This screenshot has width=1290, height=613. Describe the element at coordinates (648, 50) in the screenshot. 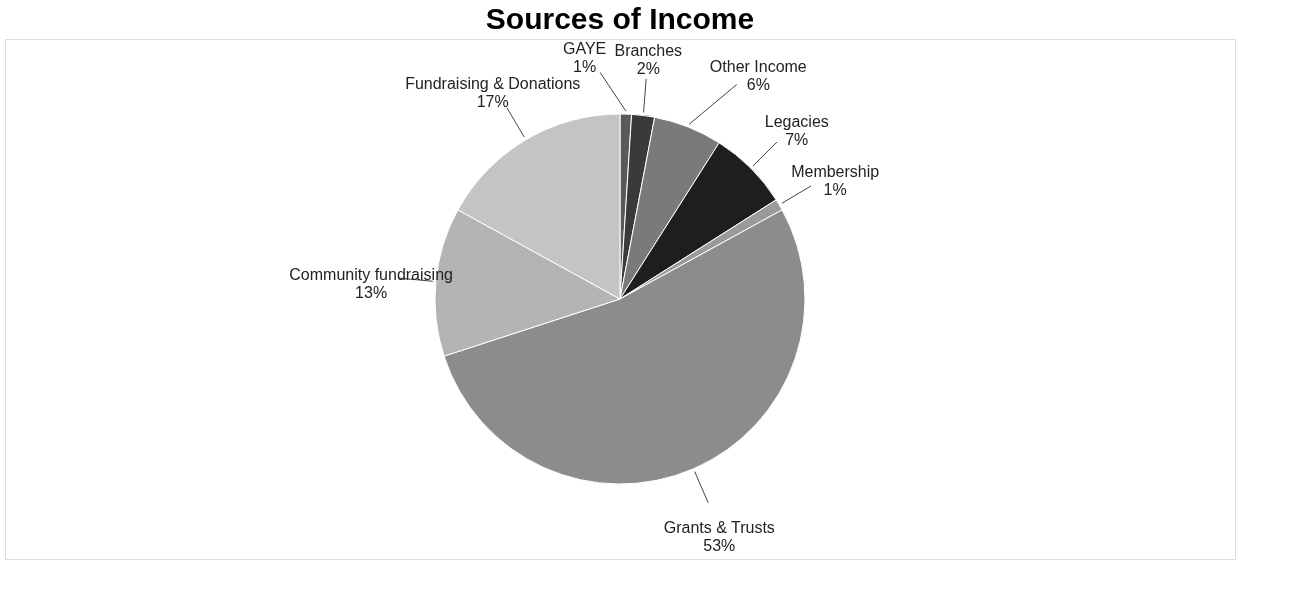

I see `slice-label: Branches` at that location.